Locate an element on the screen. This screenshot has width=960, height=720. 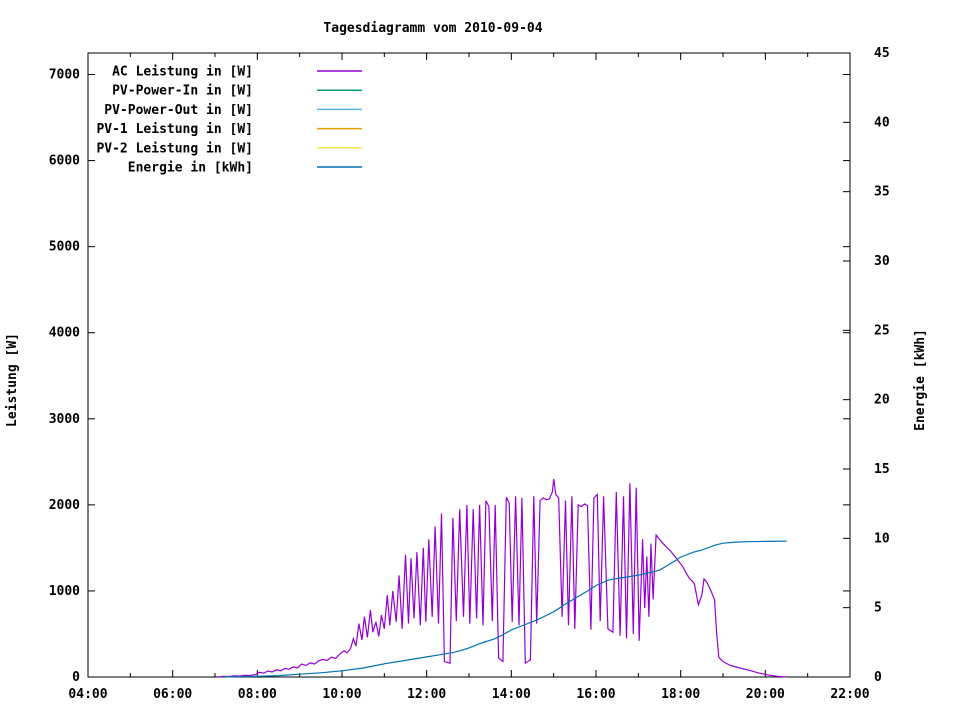
x-axis-tick-label: 10:00 is located at coordinates (341, 694).